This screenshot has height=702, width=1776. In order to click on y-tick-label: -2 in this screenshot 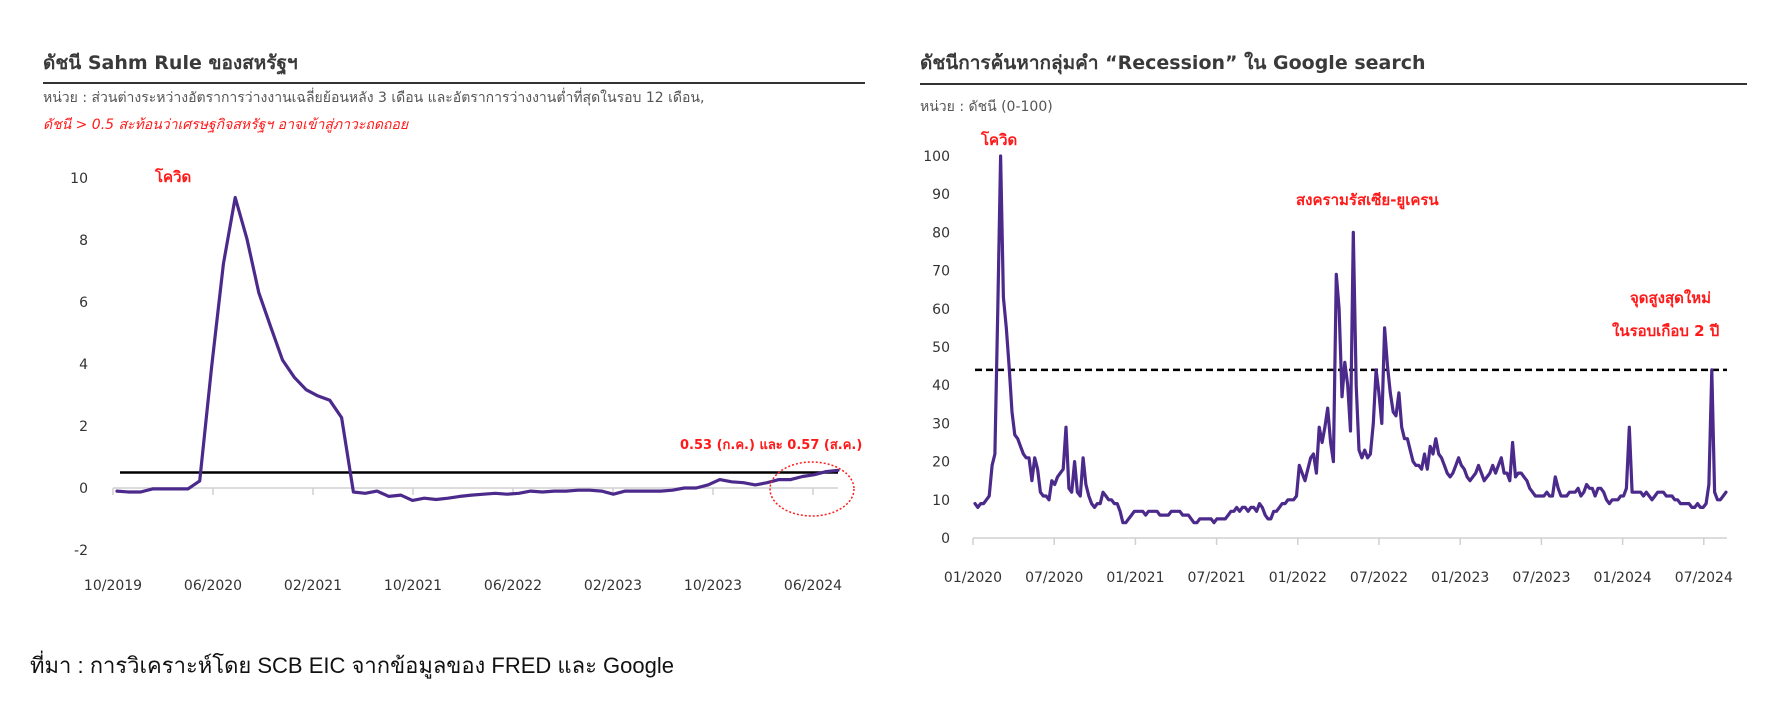, I will do `click(81, 551)`.